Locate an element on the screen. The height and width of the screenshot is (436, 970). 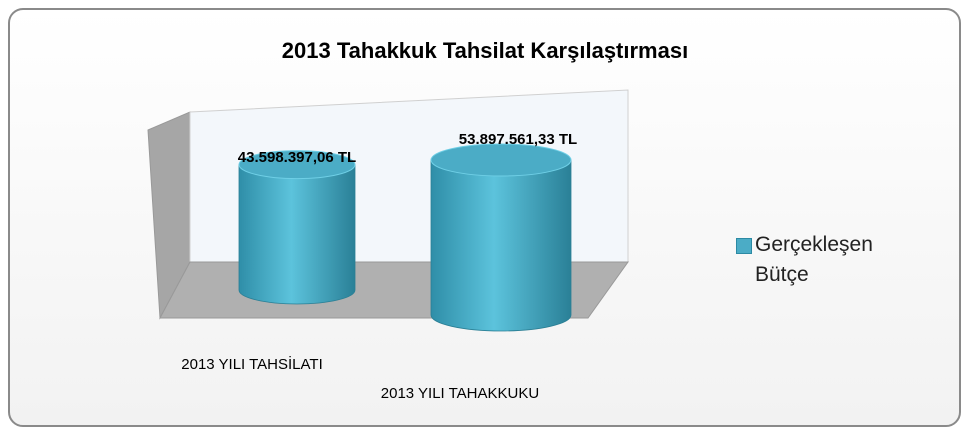
chart-title: 2013 Tahakkuk Tahsilat Karşılaştırması is located at coordinates (485, 50).